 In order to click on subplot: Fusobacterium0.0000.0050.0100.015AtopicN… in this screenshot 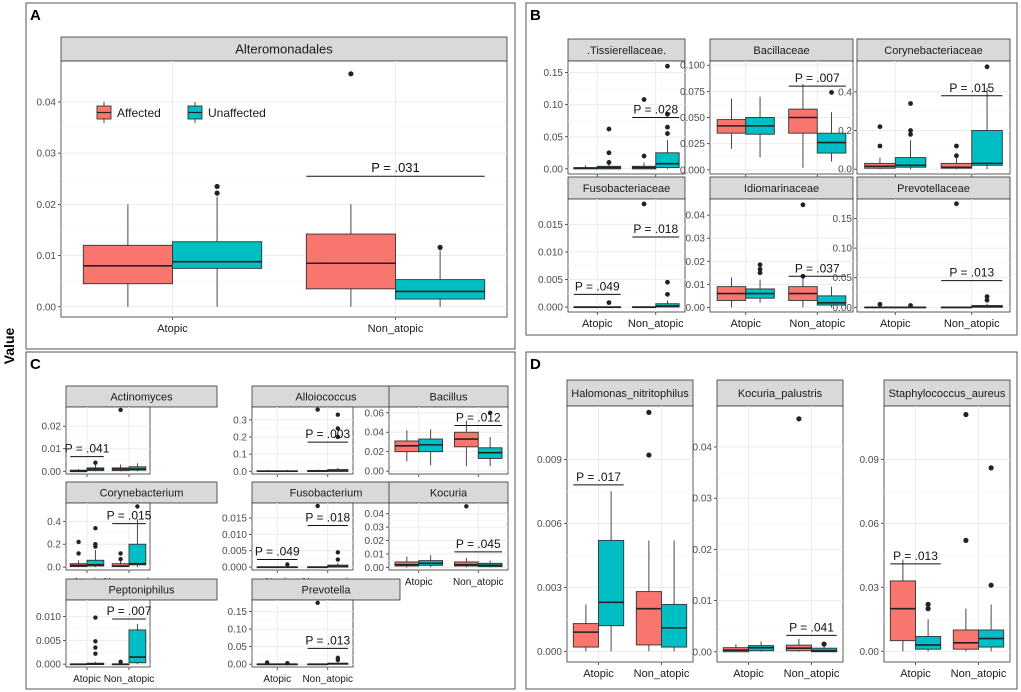, I will do `click(311, 534)`.